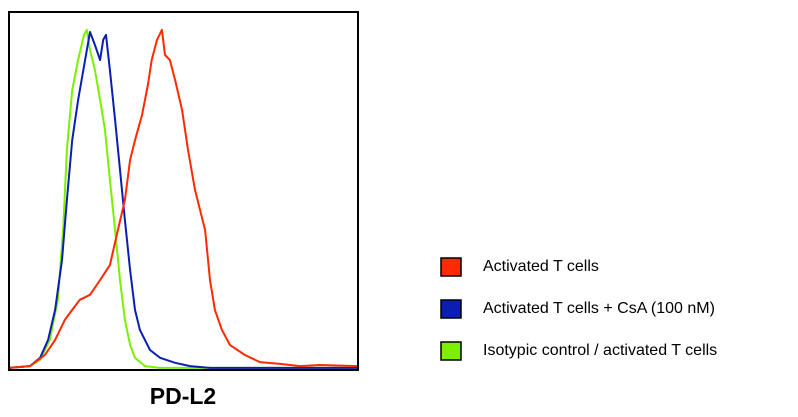 The image size is (798, 417). Describe the element at coordinates (599, 308) in the screenshot. I see `legend-label: Activated T cells + CsA (100 nM)` at that location.